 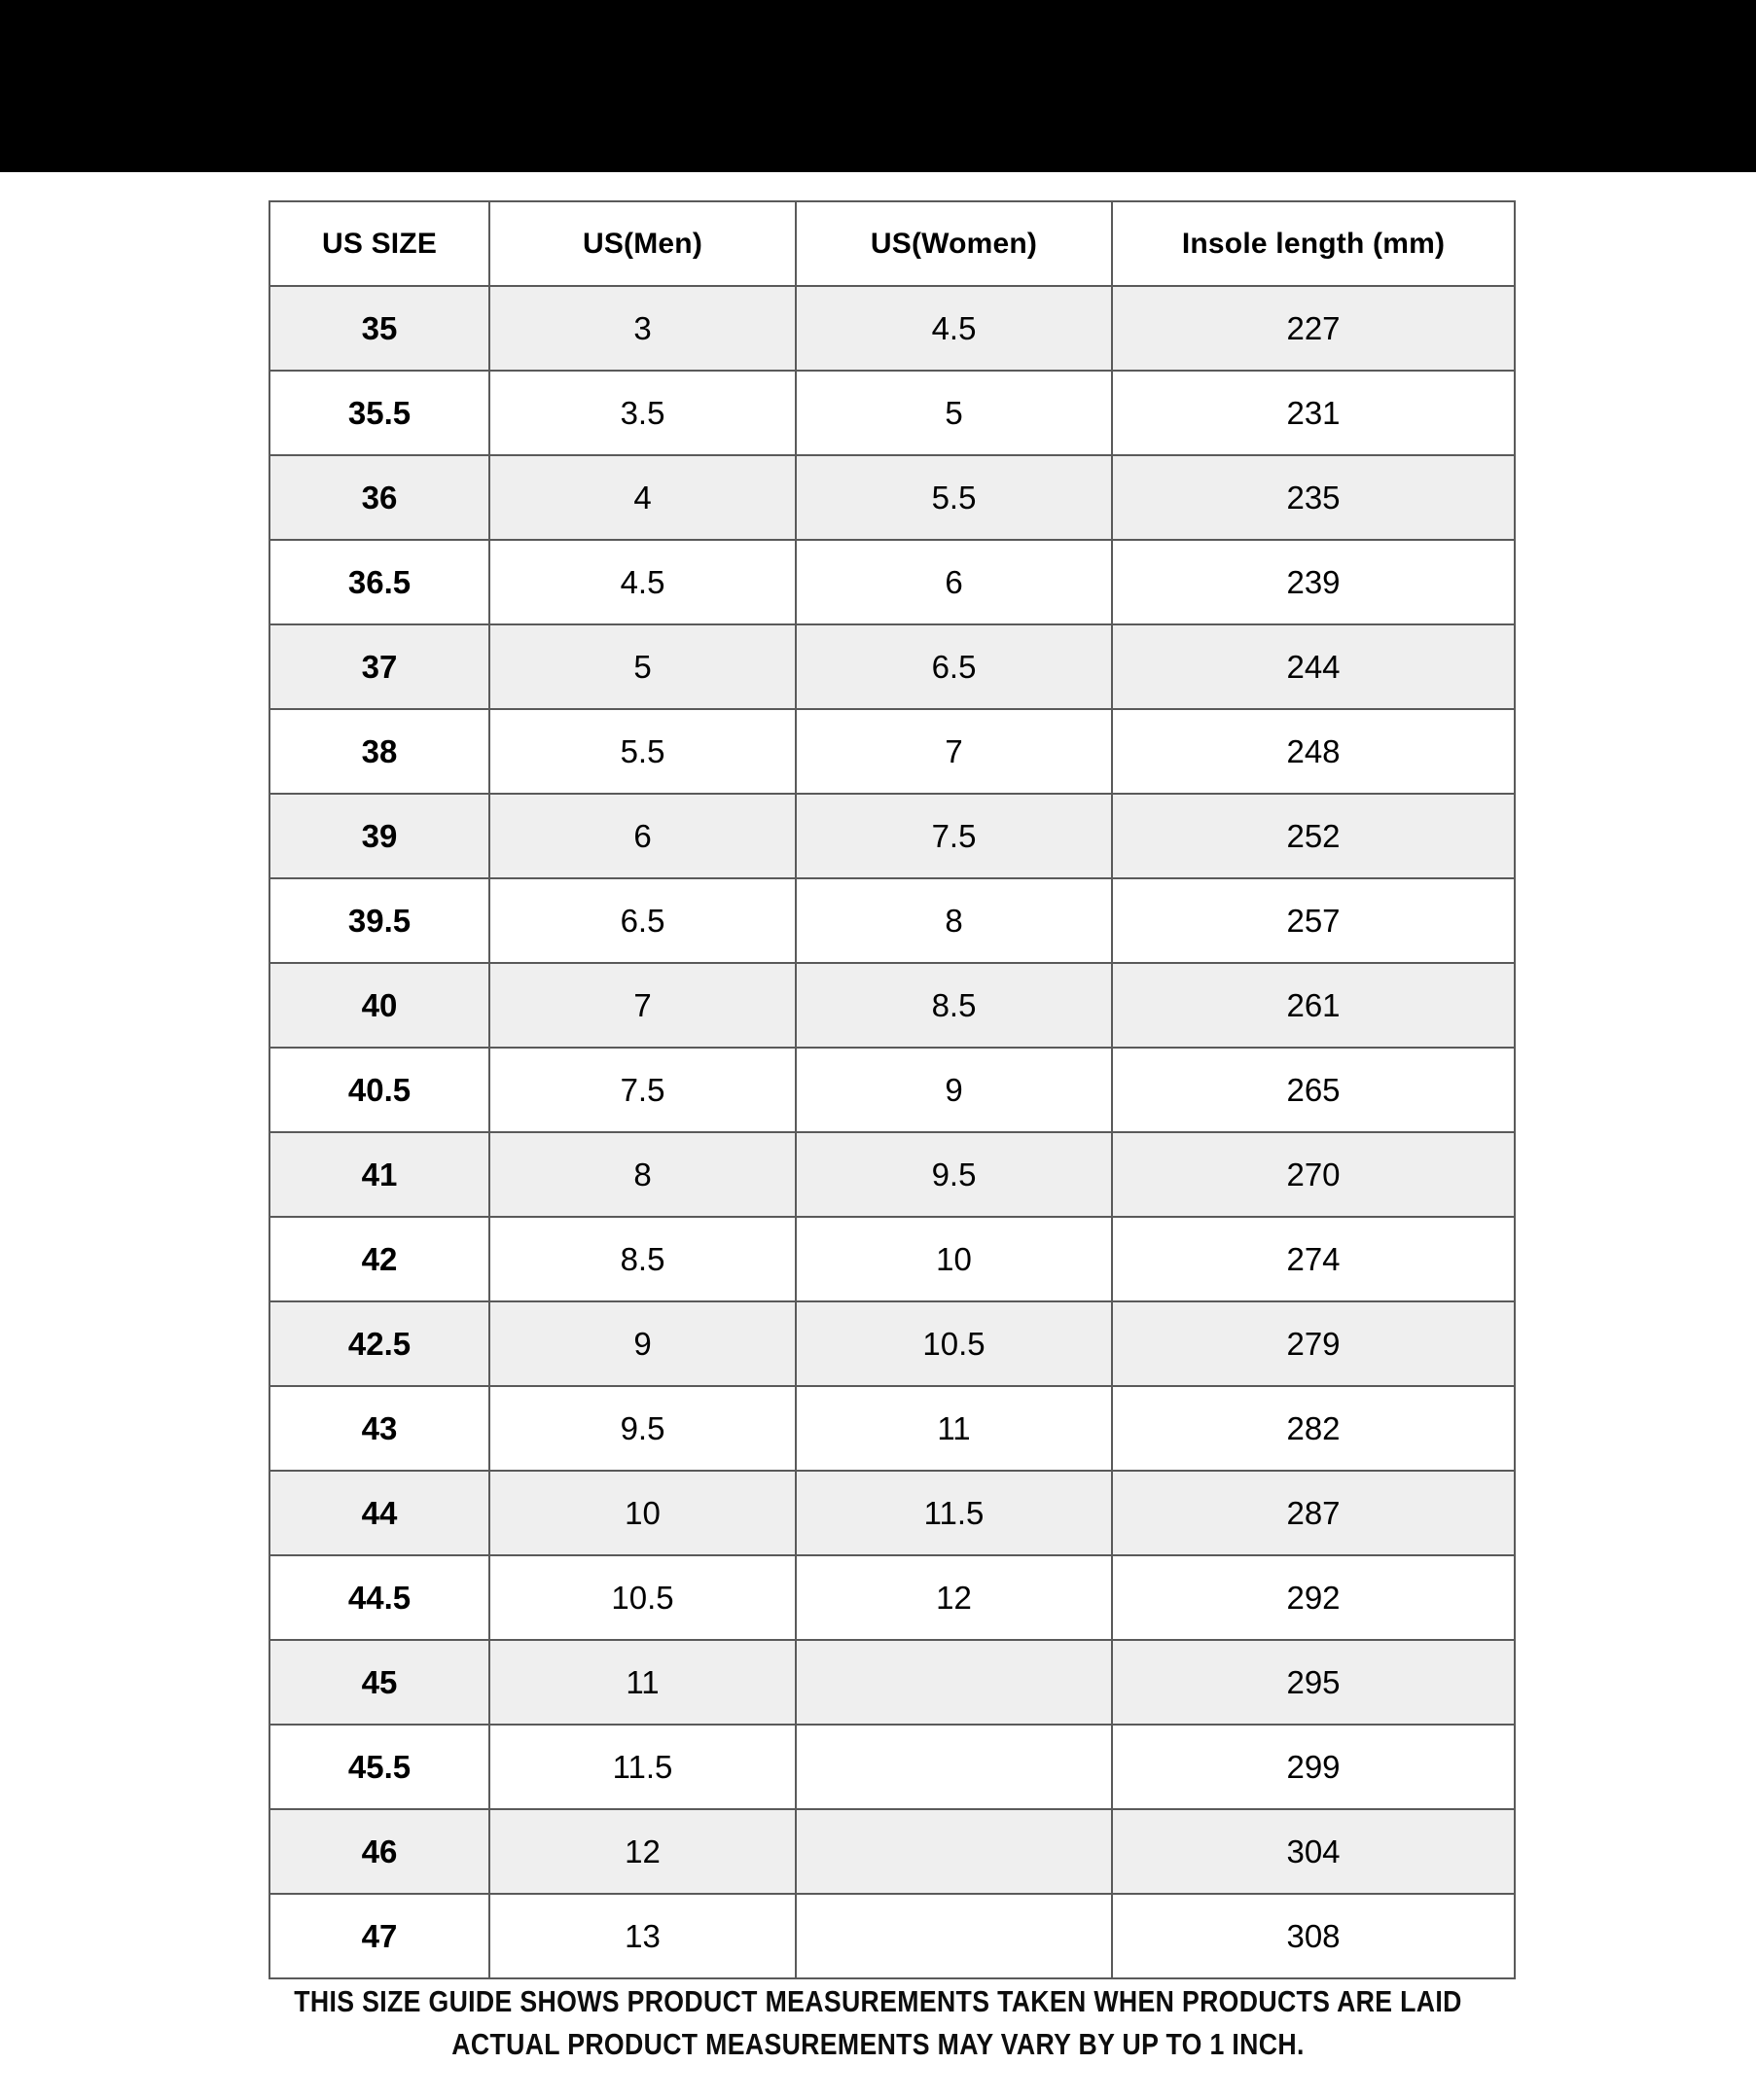 What do you see at coordinates (954, 582) in the screenshot?
I see `cell-us_women: 6` at bounding box center [954, 582].